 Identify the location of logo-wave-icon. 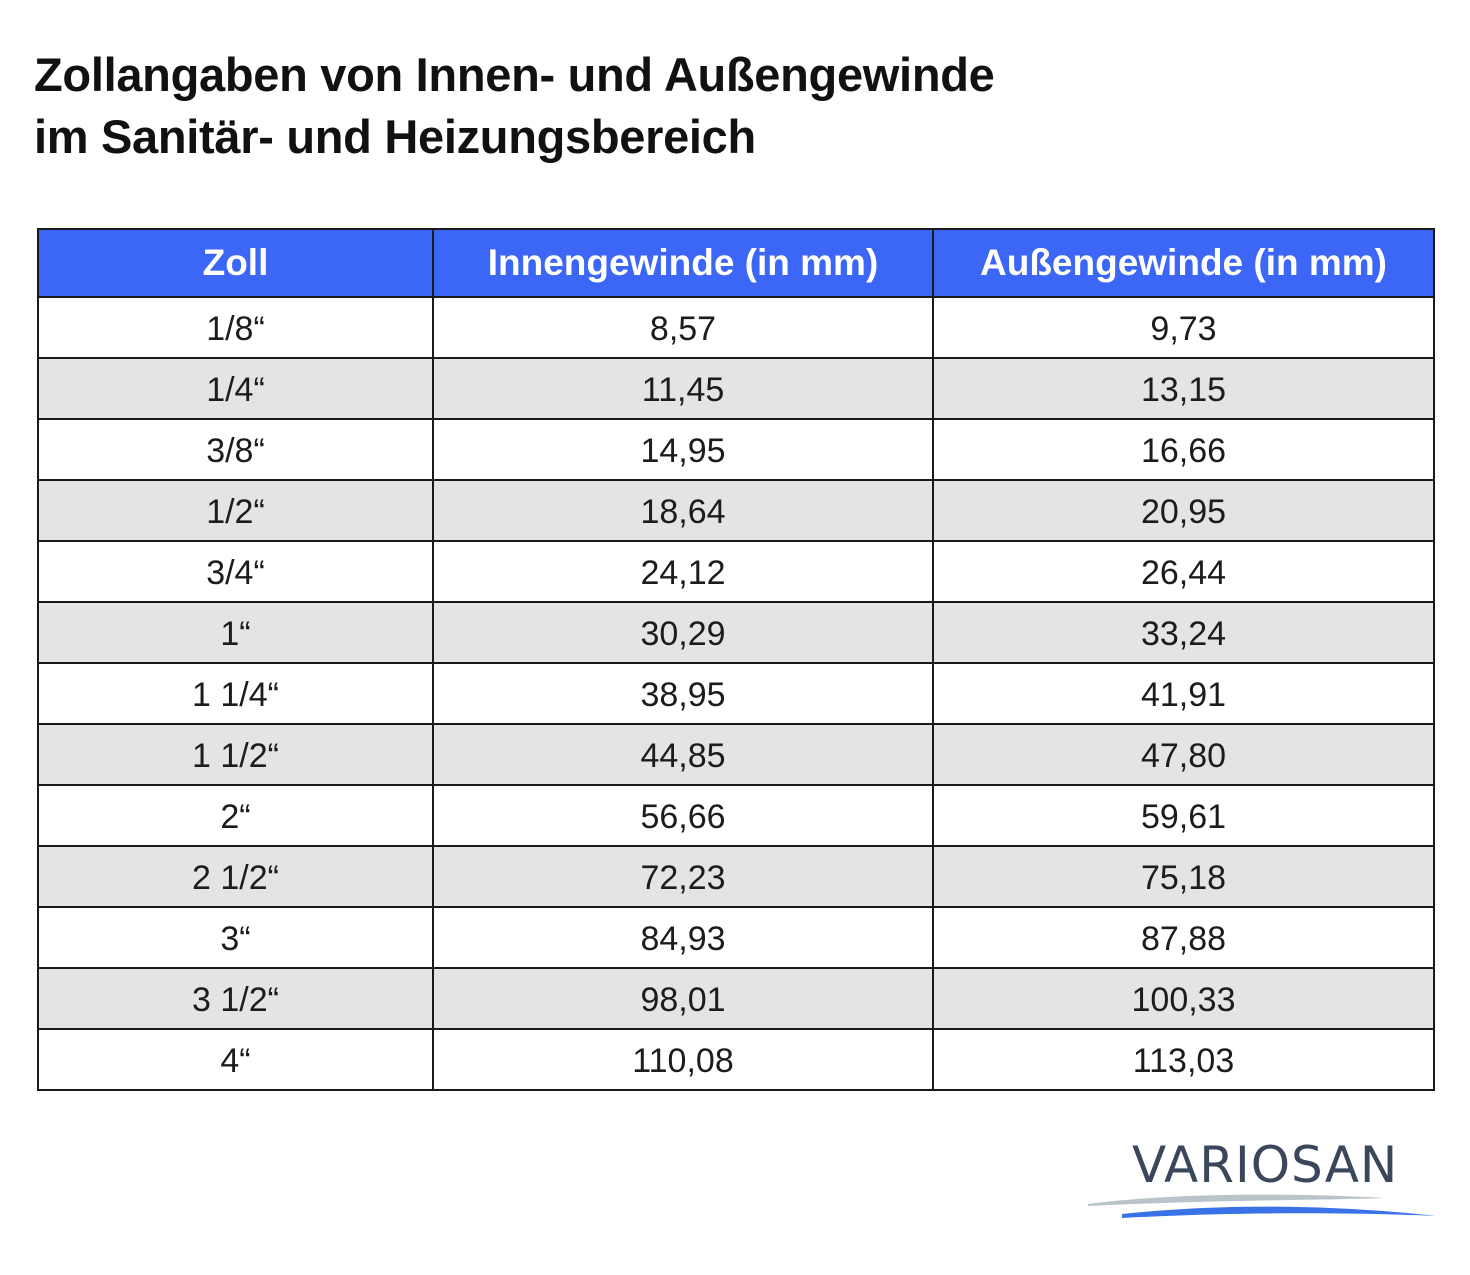
(1262, 1206).